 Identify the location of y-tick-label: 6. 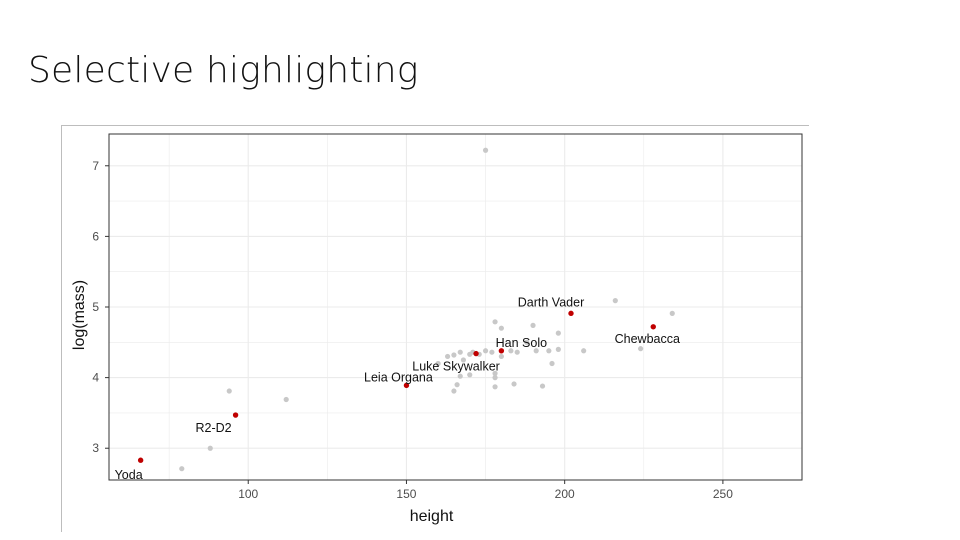
(95, 236).